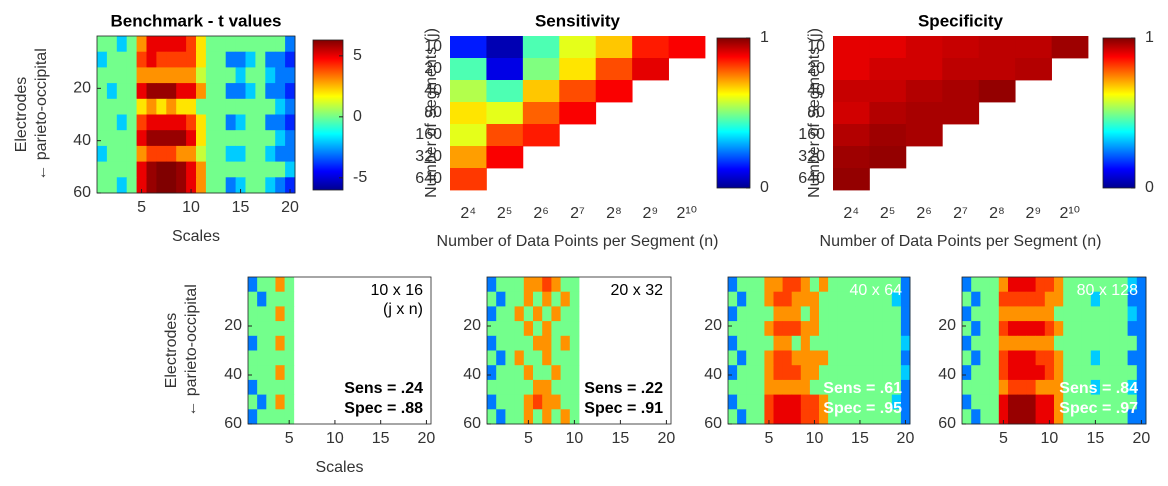  I want to click on x-tick-label: 20, so click(427, 438).